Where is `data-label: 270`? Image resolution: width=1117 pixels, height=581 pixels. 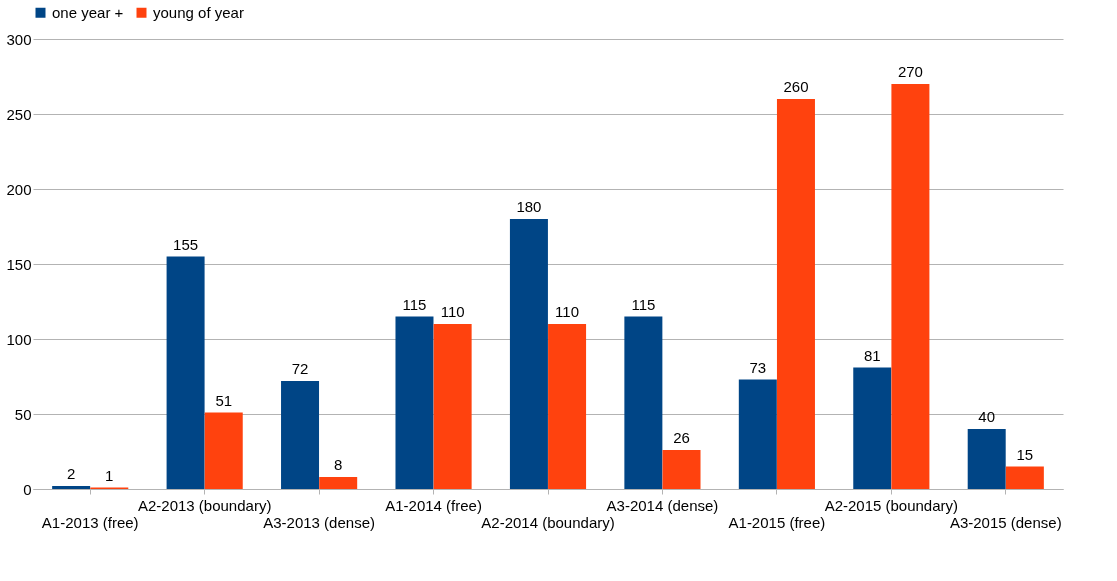 data-label: 270 is located at coordinates (910, 71).